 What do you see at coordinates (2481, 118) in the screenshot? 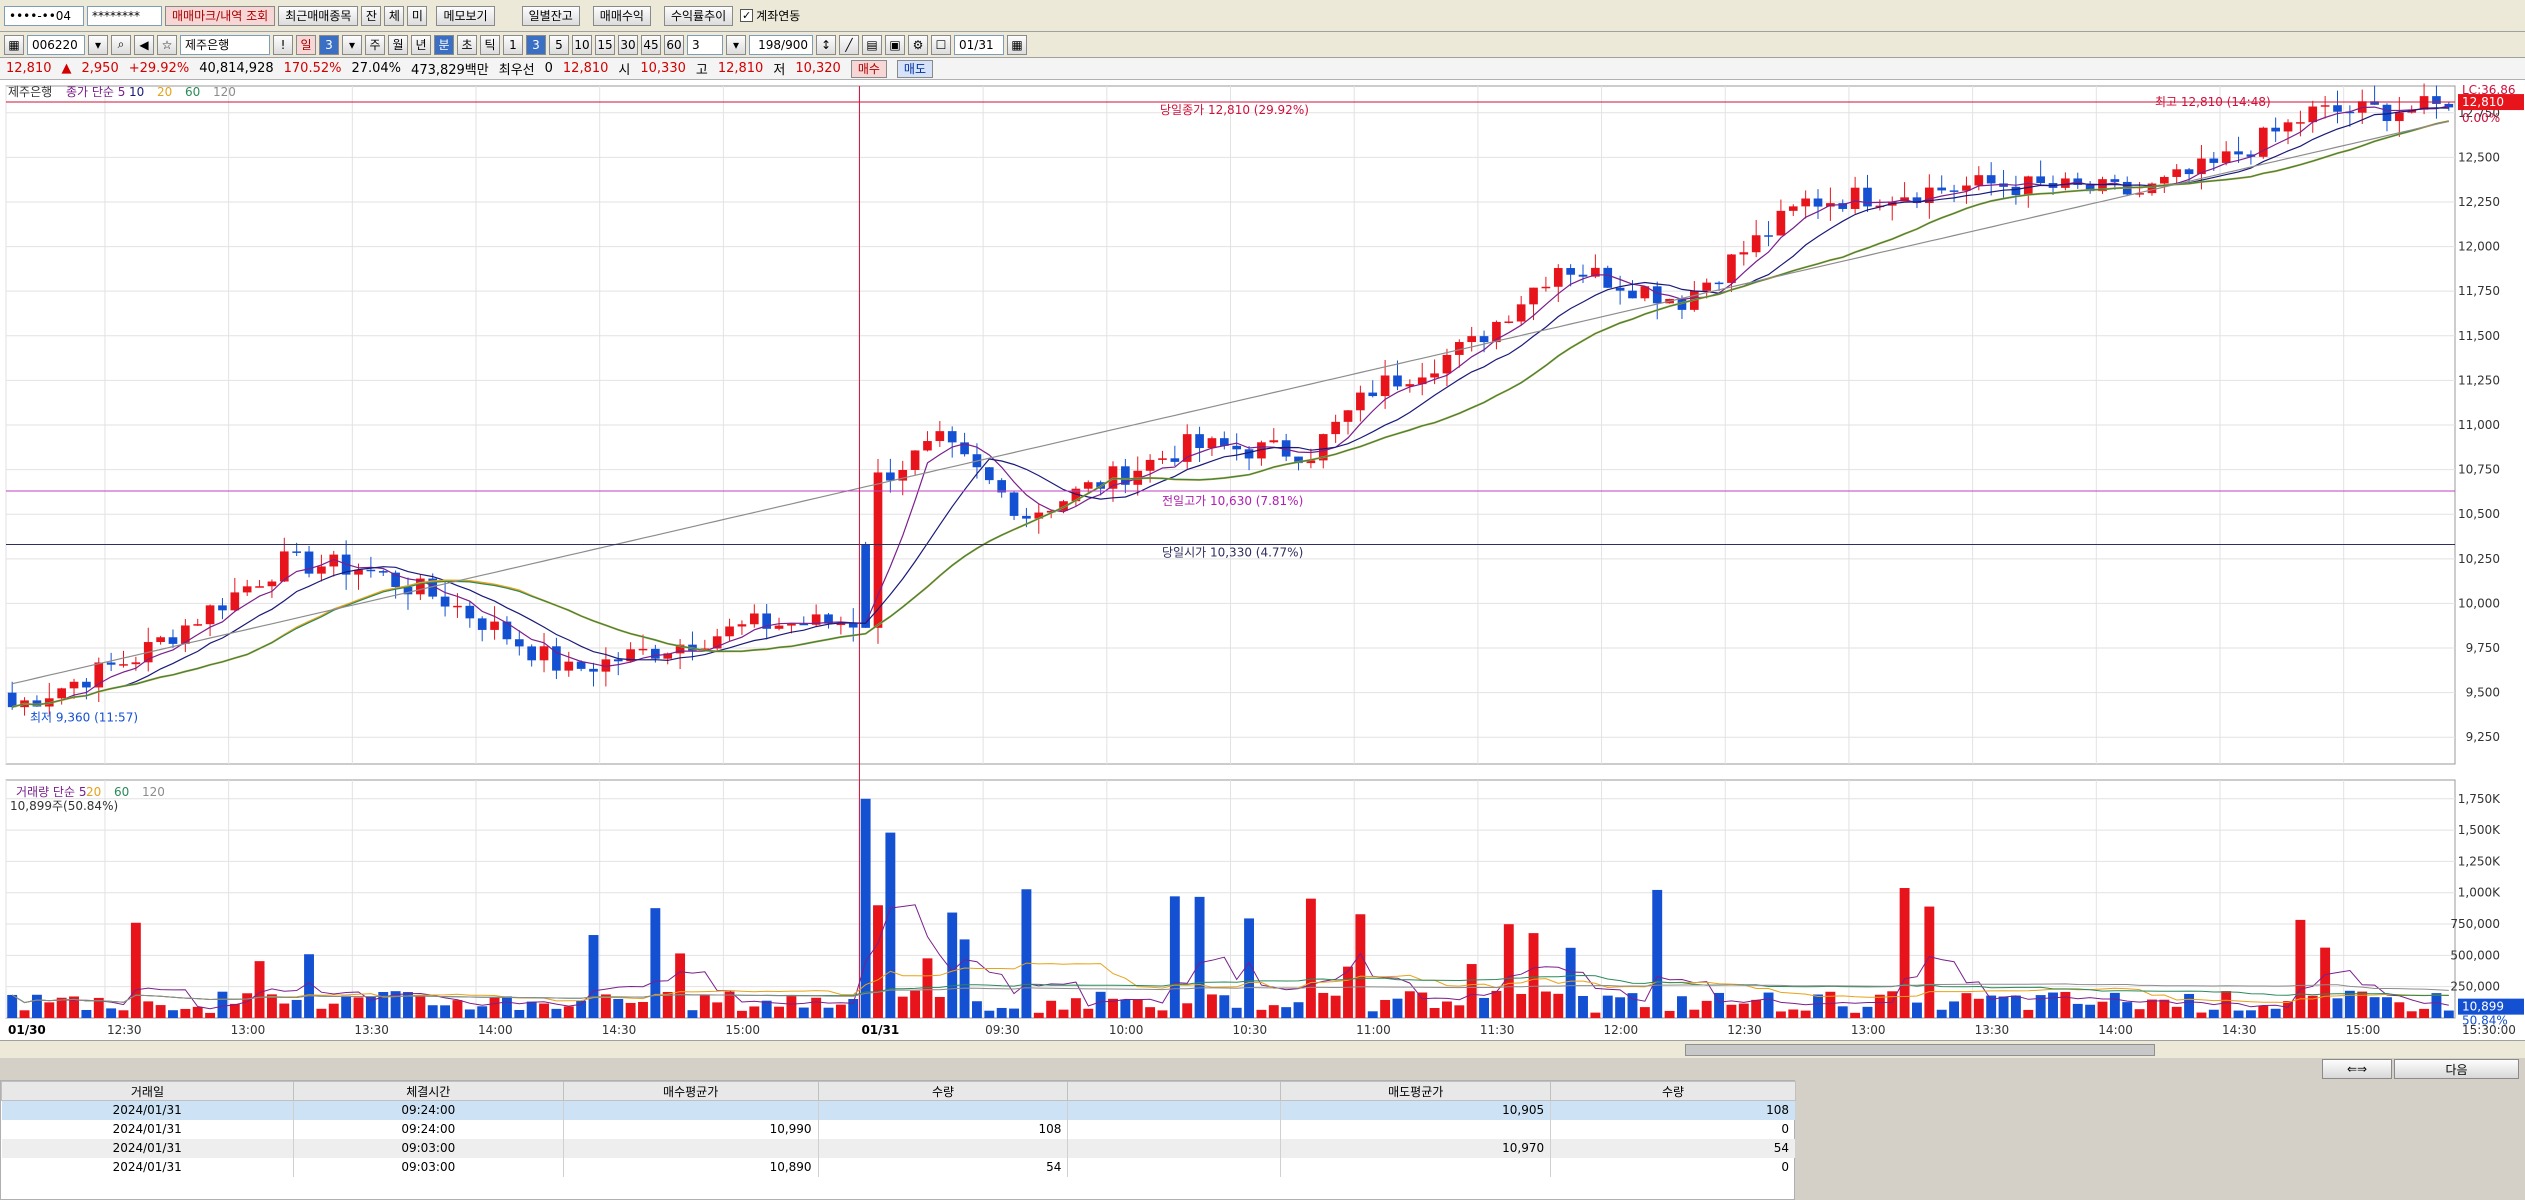
I see `price-tag-pct: 0.00%` at bounding box center [2481, 118].